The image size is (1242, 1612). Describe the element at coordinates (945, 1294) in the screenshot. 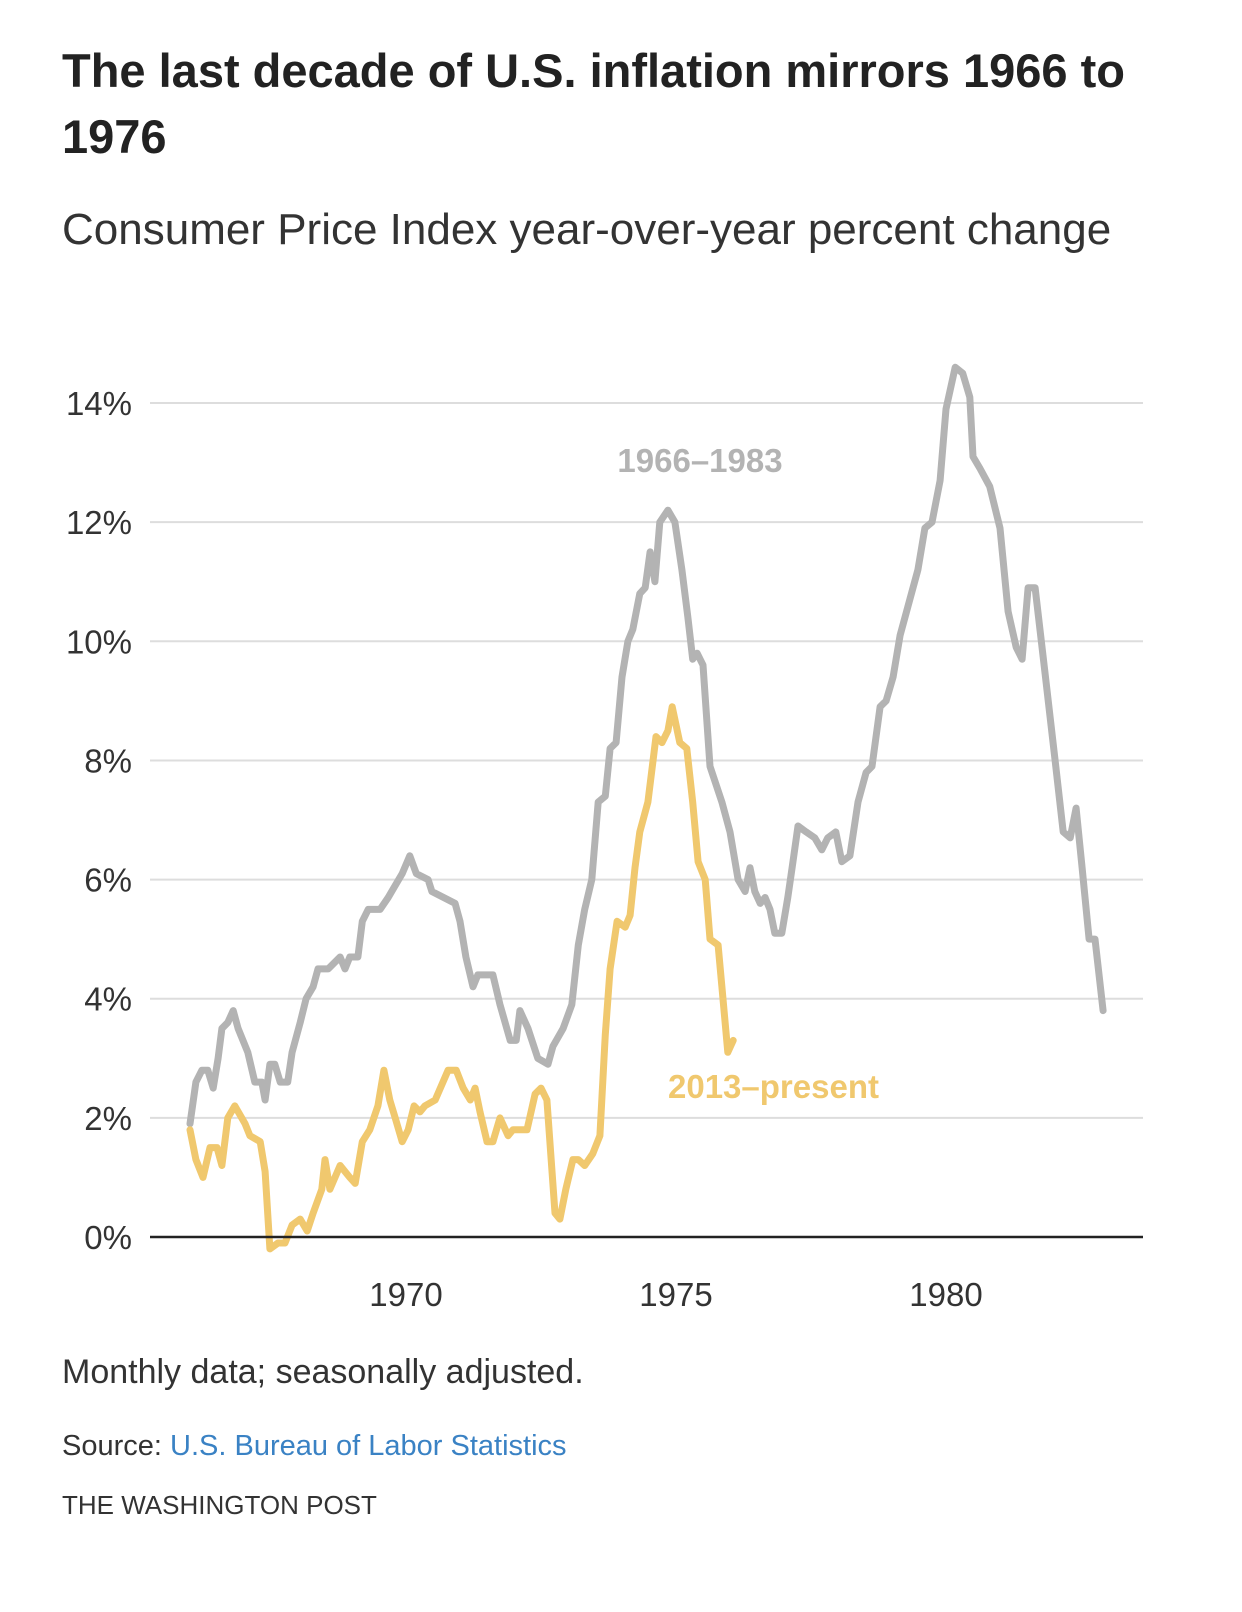

I see `x-tick-label: 1980` at that location.